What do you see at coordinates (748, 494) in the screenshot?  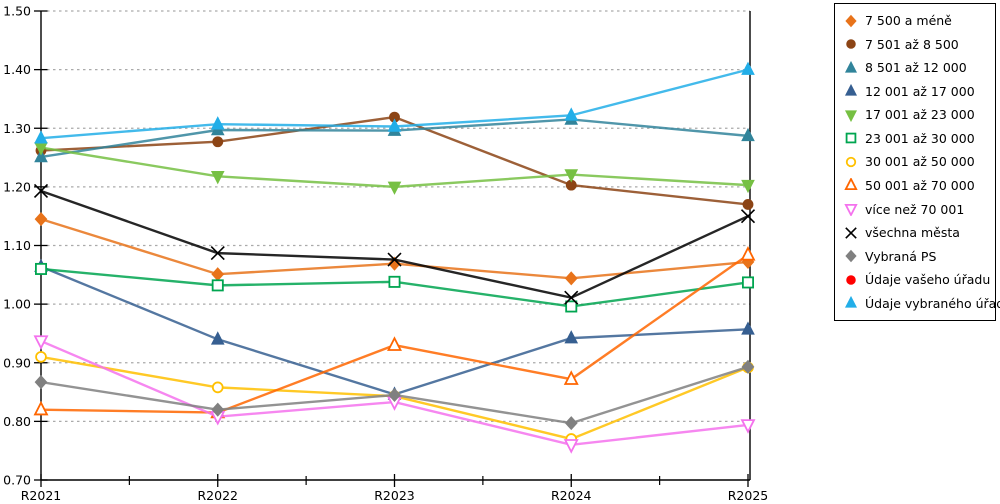 I see `x-axis-label: R2025` at bounding box center [748, 494].